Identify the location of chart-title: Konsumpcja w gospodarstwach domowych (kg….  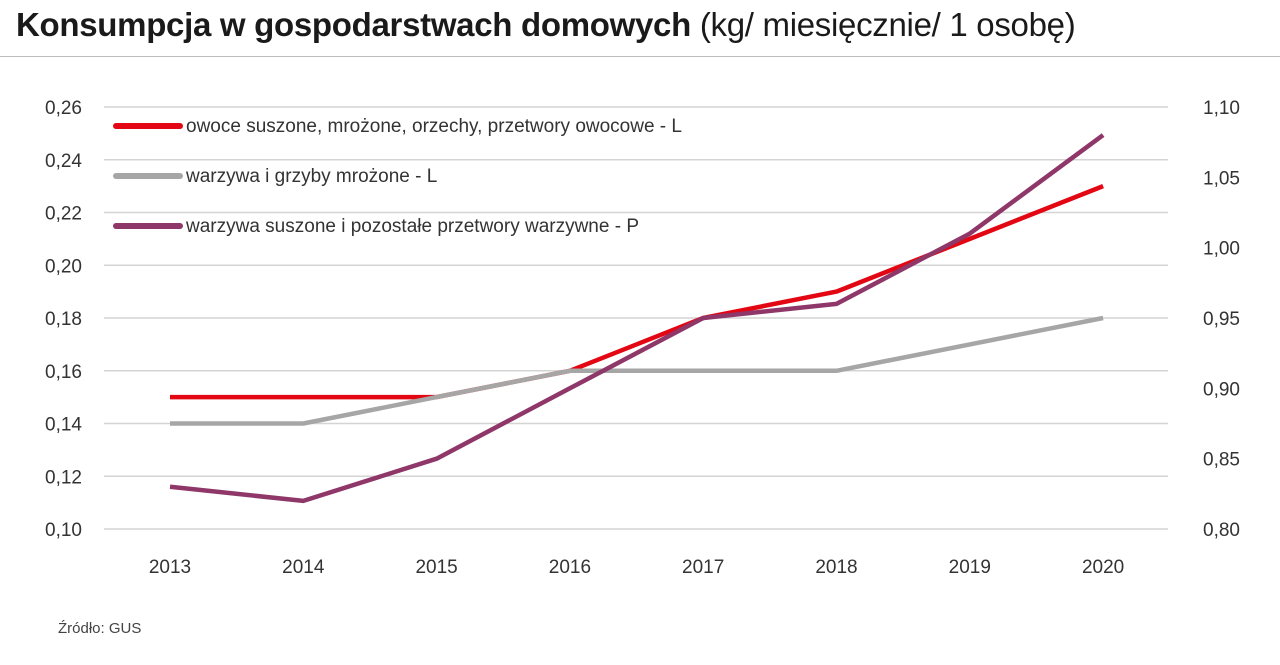
(546, 25).